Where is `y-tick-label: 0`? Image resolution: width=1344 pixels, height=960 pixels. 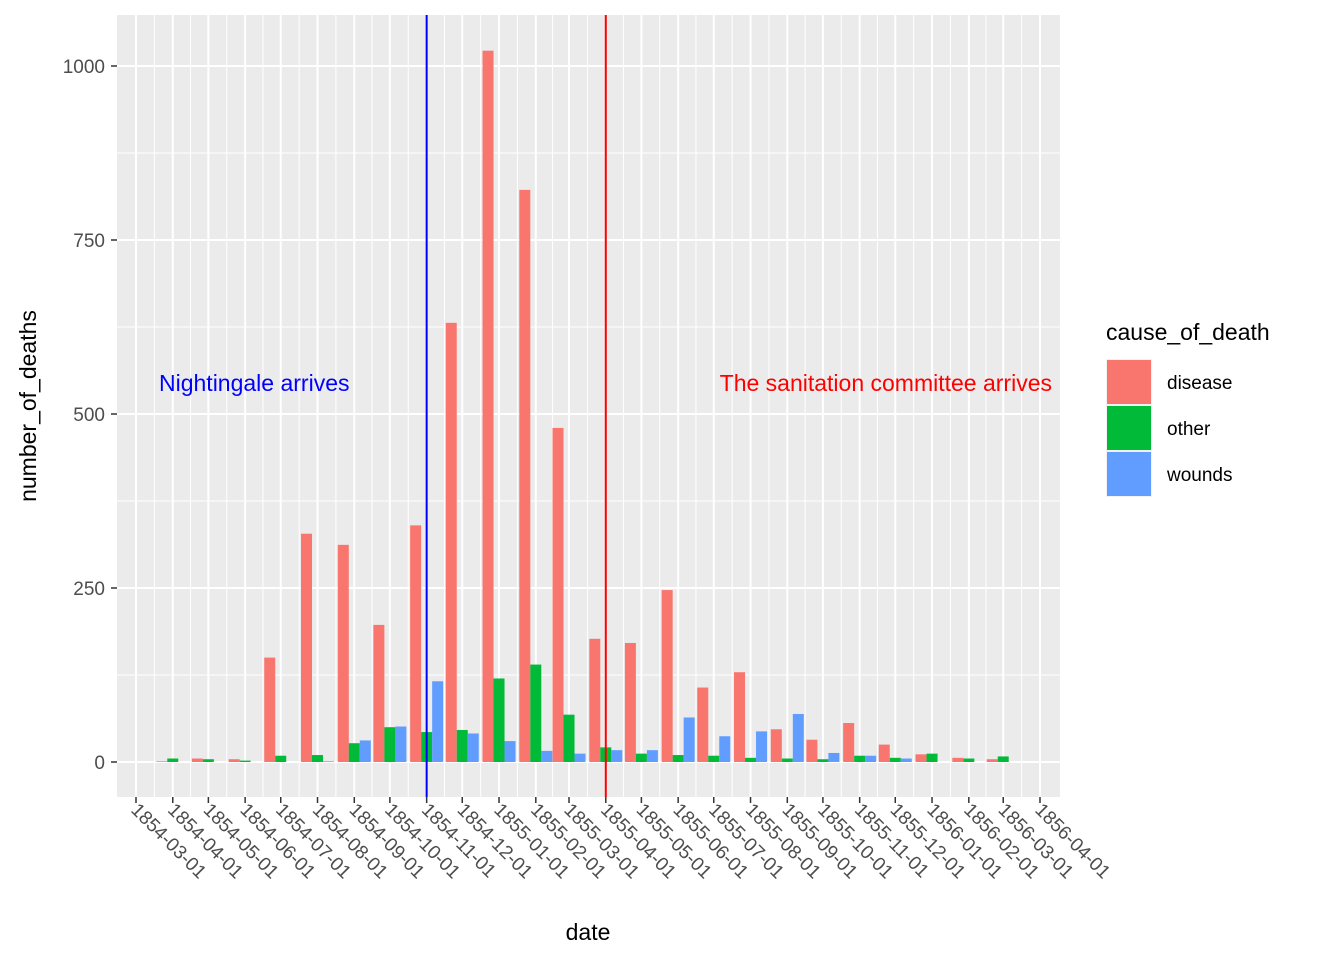
y-tick-label: 0 is located at coordinates (99, 763).